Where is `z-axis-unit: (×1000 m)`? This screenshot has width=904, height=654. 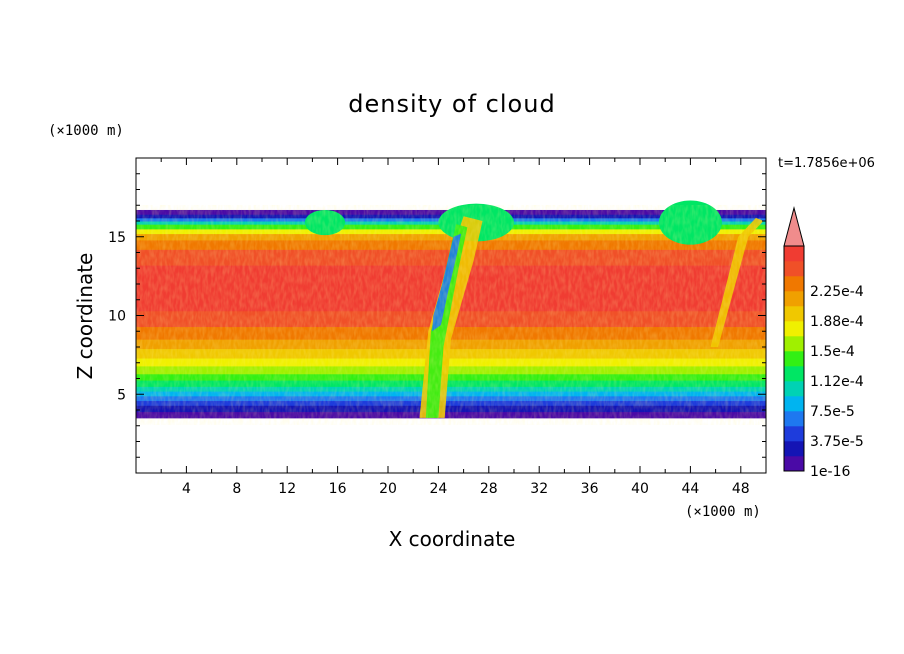 z-axis-unit: (×1000 m) is located at coordinates (86, 131).